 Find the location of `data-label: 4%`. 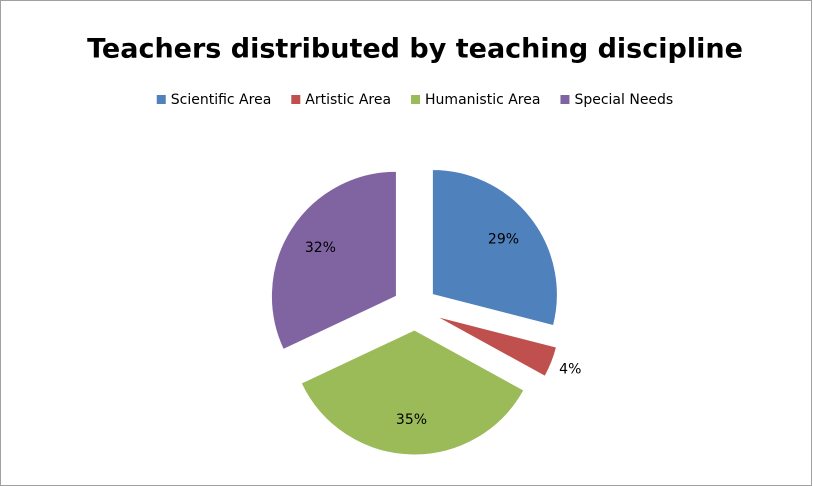

data-label: 4% is located at coordinates (570, 369).